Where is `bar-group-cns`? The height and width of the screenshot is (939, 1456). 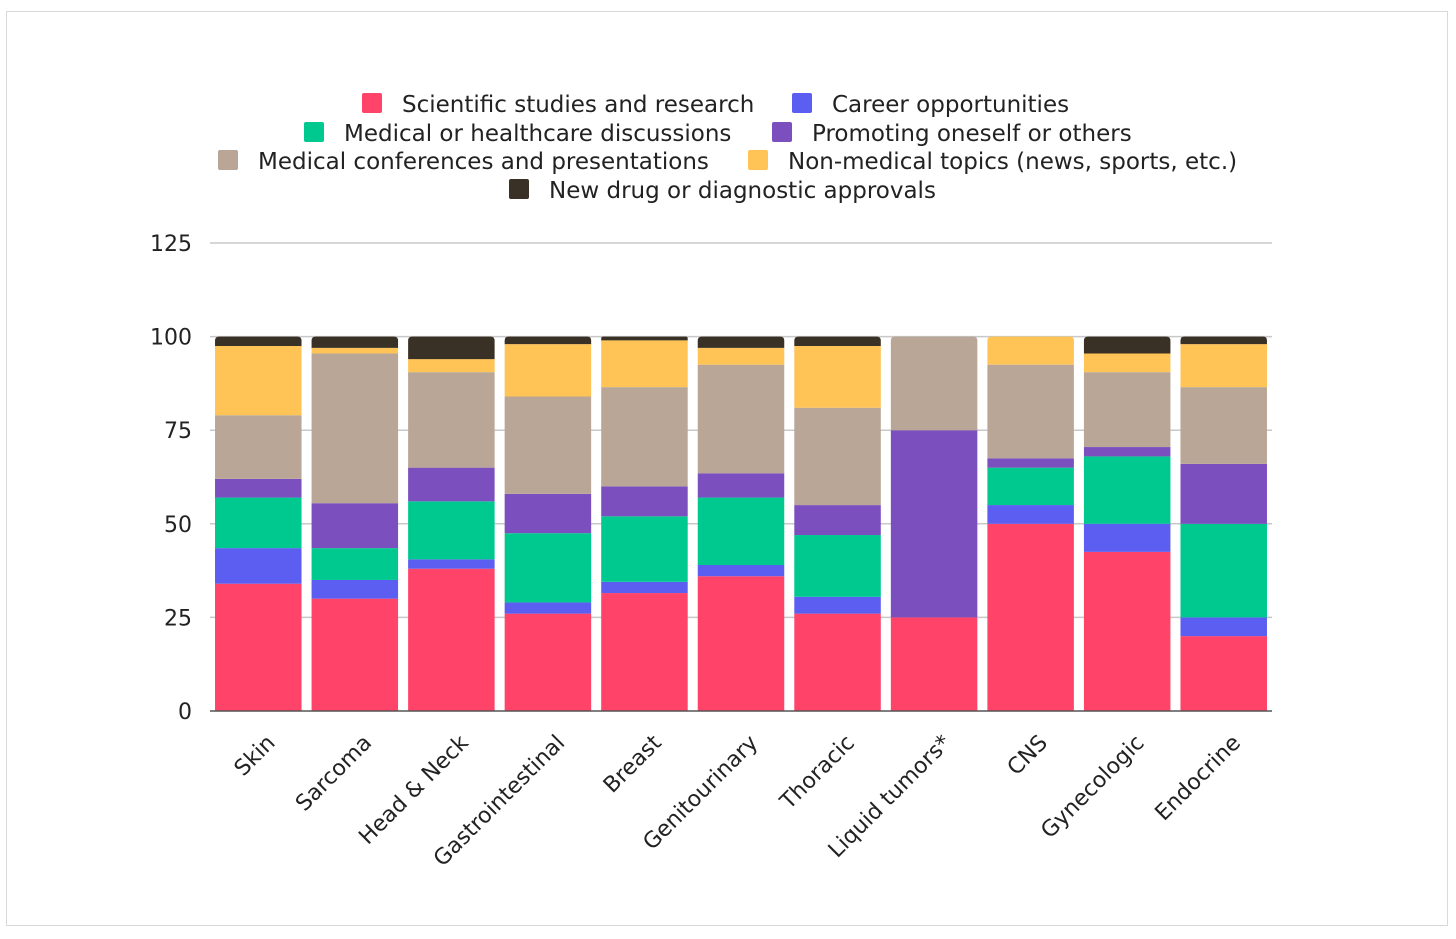
bar-group-cns is located at coordinates (1030, 523).